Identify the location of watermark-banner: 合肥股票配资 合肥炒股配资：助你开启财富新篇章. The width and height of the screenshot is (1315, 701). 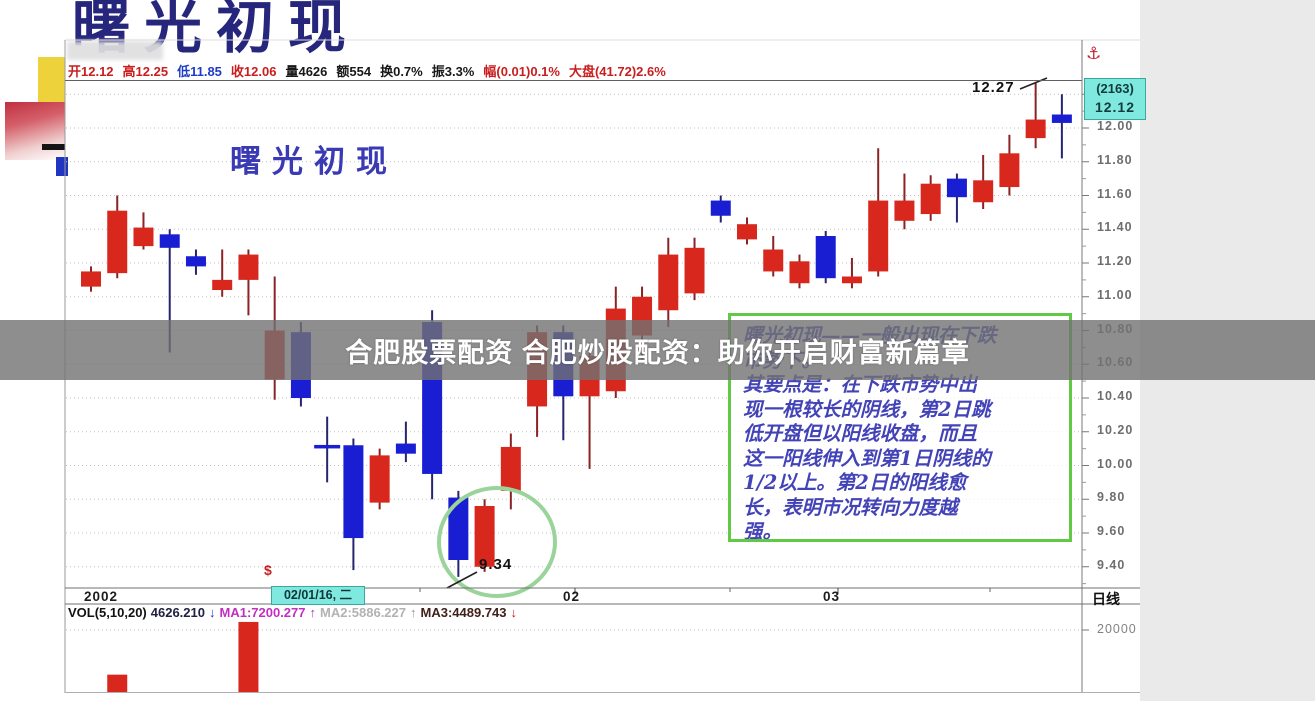
(657, 350).